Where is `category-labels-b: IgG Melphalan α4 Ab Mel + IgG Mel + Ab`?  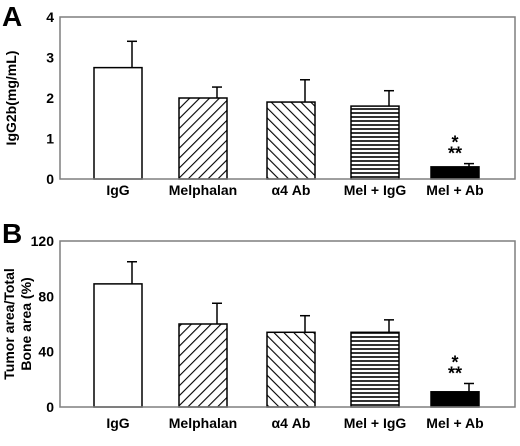
category-labels-b: IgG Melphalan α4 Ab Mel + IgG Mel + Ab is located at coordinates (294, 423).